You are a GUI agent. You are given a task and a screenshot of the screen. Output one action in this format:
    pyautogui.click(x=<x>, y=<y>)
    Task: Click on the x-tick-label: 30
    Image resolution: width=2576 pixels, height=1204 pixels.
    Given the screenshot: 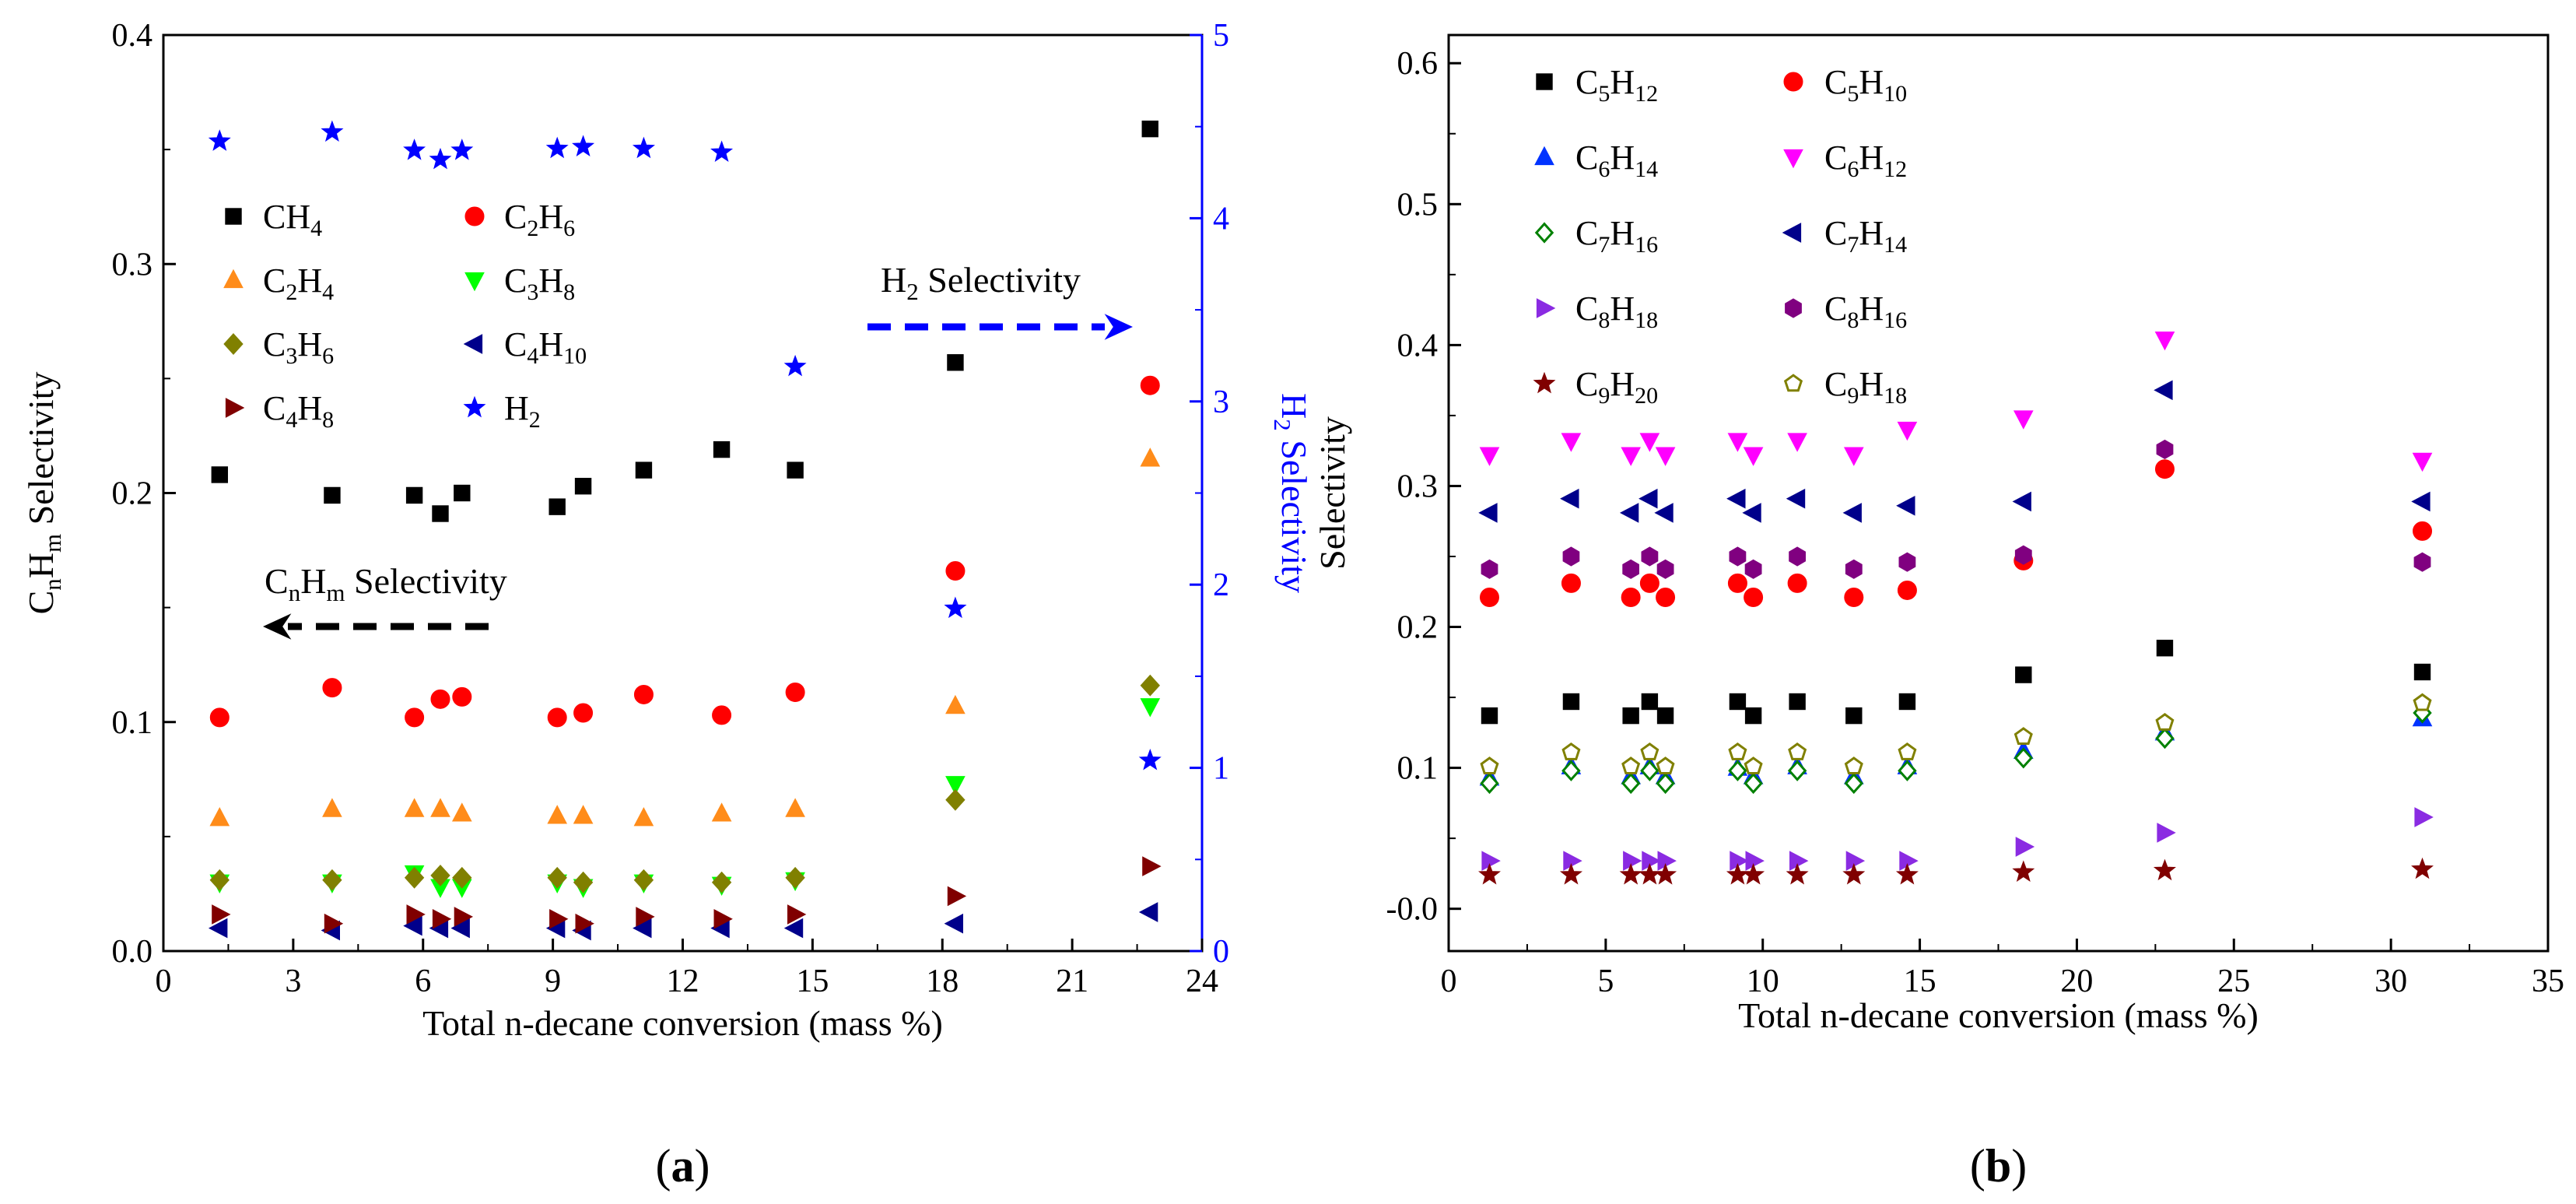 What is the action you would take?
    pyautogui.click(x=2390, y=982)
    